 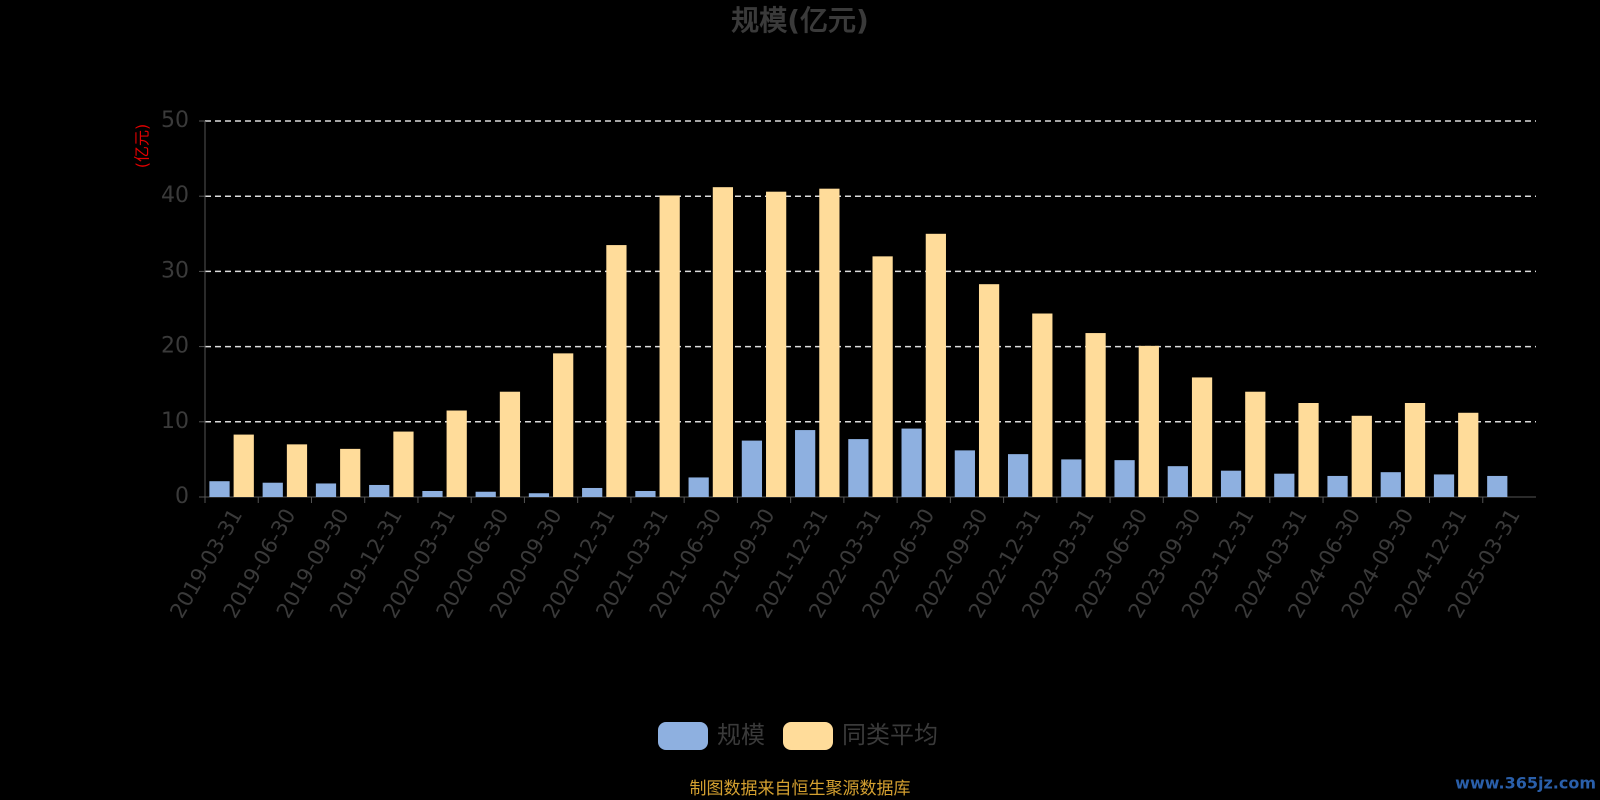 What do you see at coordinates (175, 346) in the screenshot?
I see `y-tick-label: 20` at bounding box center [175, 346].